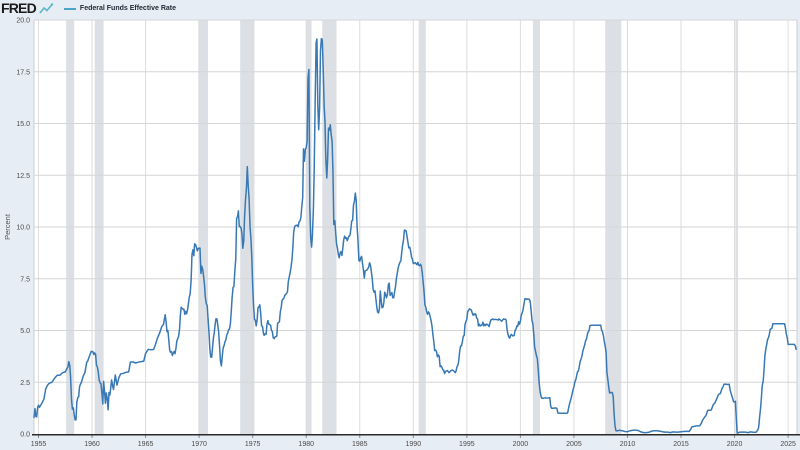  What do you see at coordinates (23, 21) in the screenshot?
I see `y-tick-label: 20.0` at bounding box center [23, 21].